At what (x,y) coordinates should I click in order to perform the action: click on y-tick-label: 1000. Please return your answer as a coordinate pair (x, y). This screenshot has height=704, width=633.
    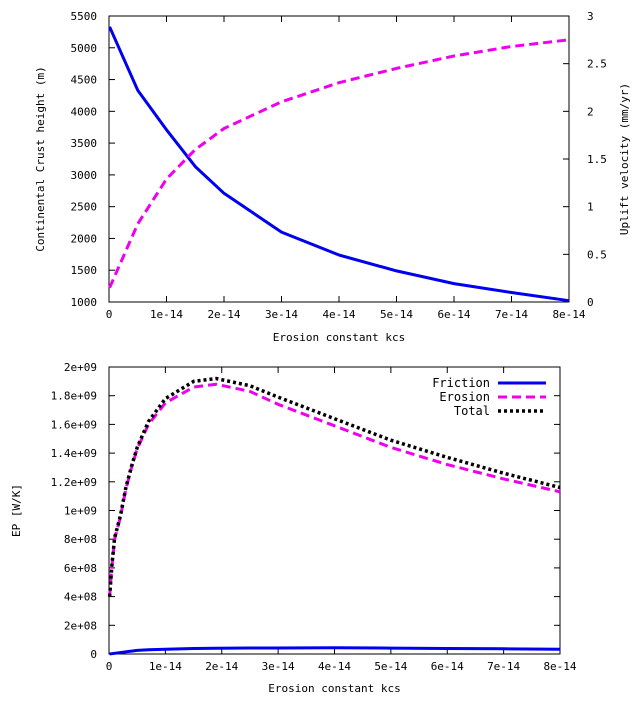
    Looking at the image, I should click on (84, 302).